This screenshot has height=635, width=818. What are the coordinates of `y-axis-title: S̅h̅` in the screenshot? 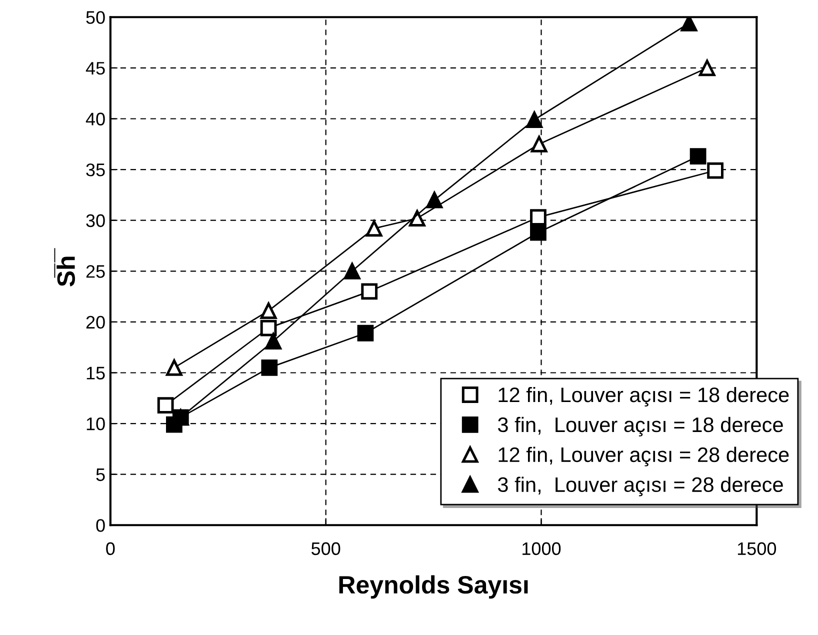 It's located at (64, 267).